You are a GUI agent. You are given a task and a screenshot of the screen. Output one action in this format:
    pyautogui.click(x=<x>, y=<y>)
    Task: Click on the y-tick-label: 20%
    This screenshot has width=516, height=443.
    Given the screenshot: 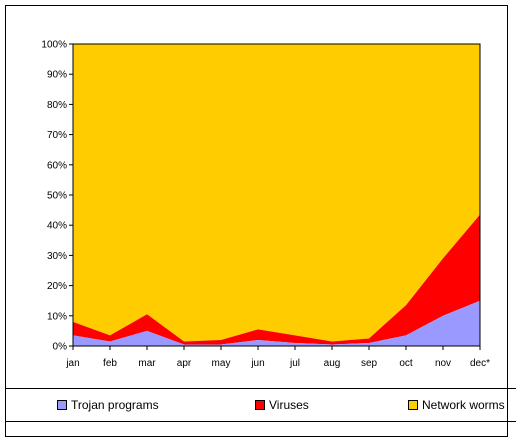 What is the action you would take?
    pyautogui.click(x=57, y=286)
    